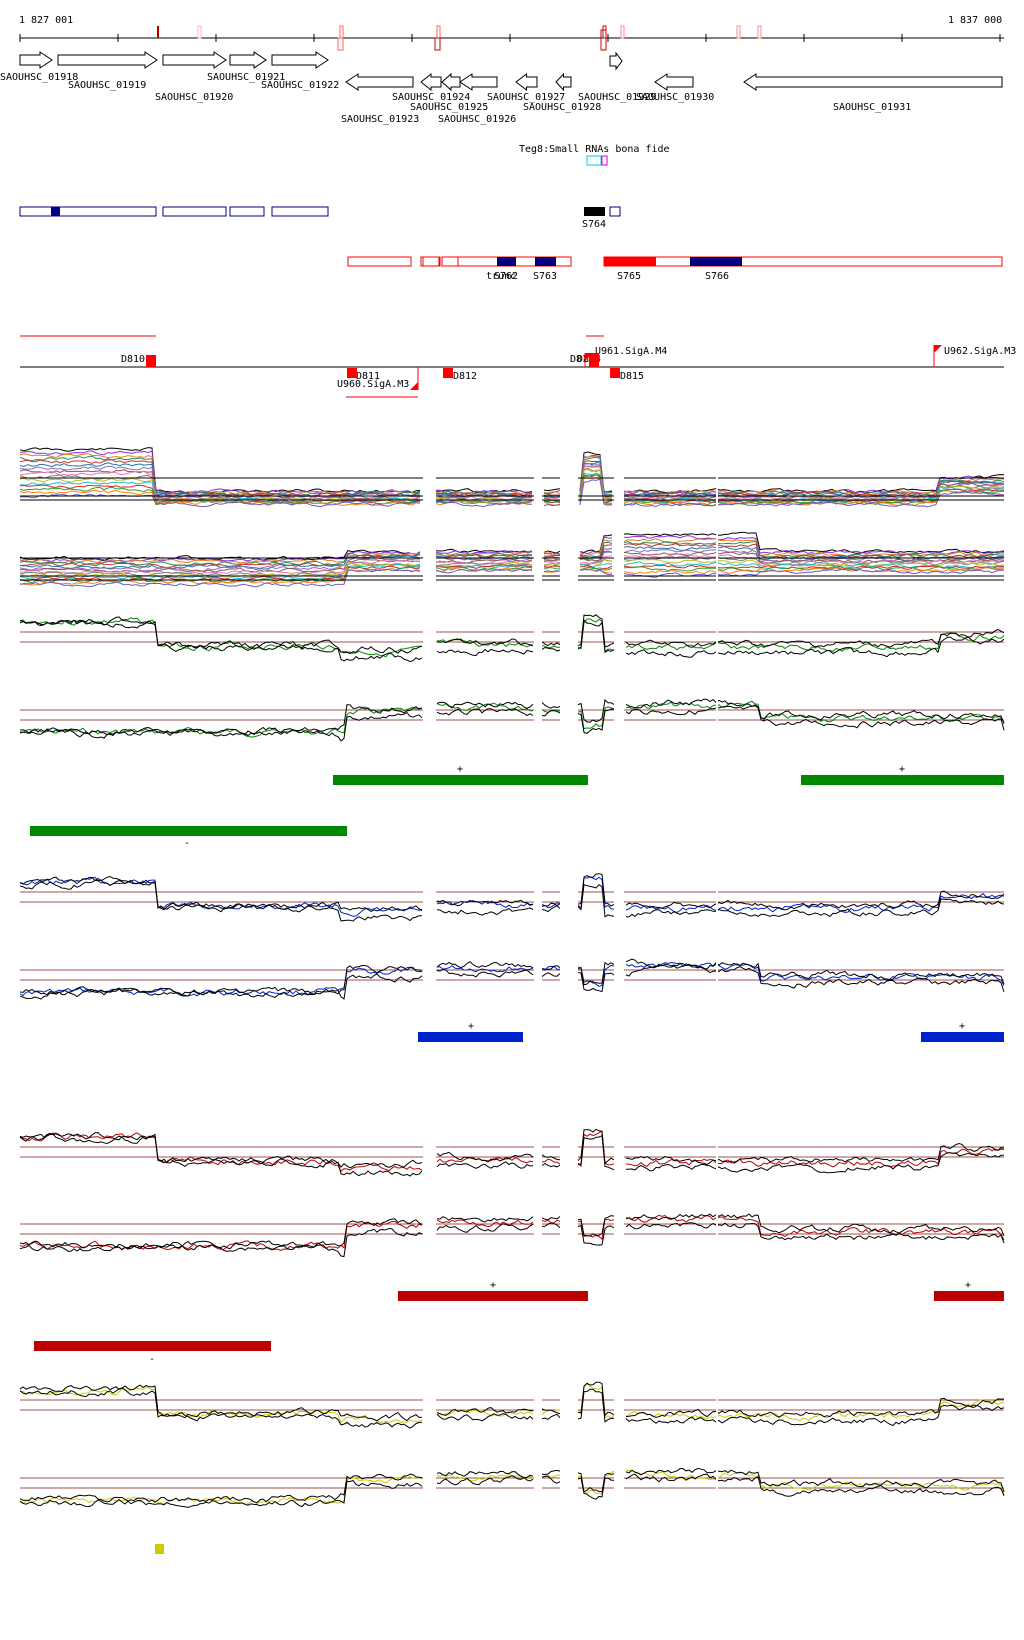 This screenshot has width=1024, height=1640. Describe the element at coordinates (617, 97) in the screenshot. I see `gene-label-01929: SAOUHSC_01929` at that location.